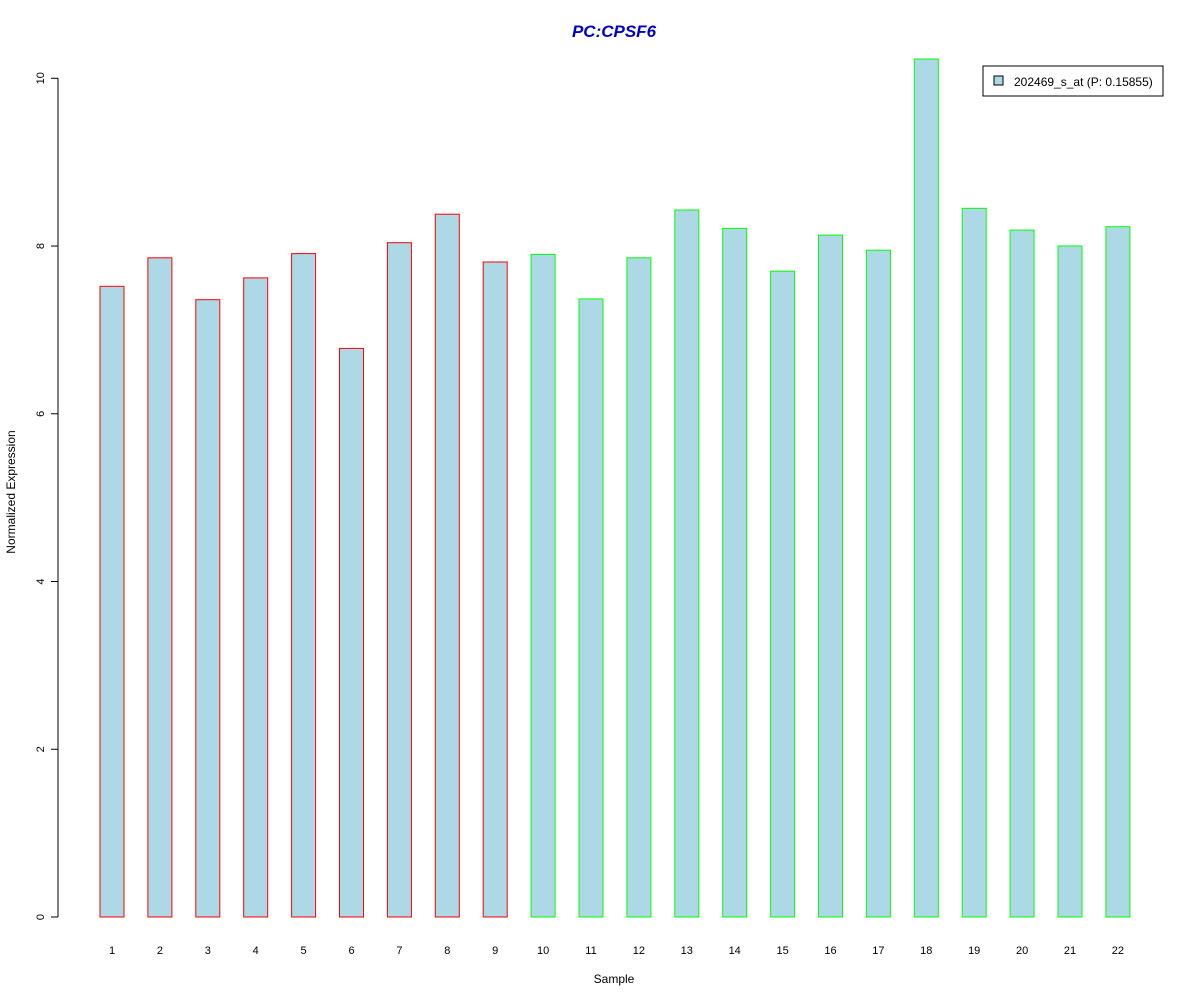 This screenshot has height=1000, width=1200. I want to click on legend: 202469_s_at (P: 0.15855), so click(1073, 81).